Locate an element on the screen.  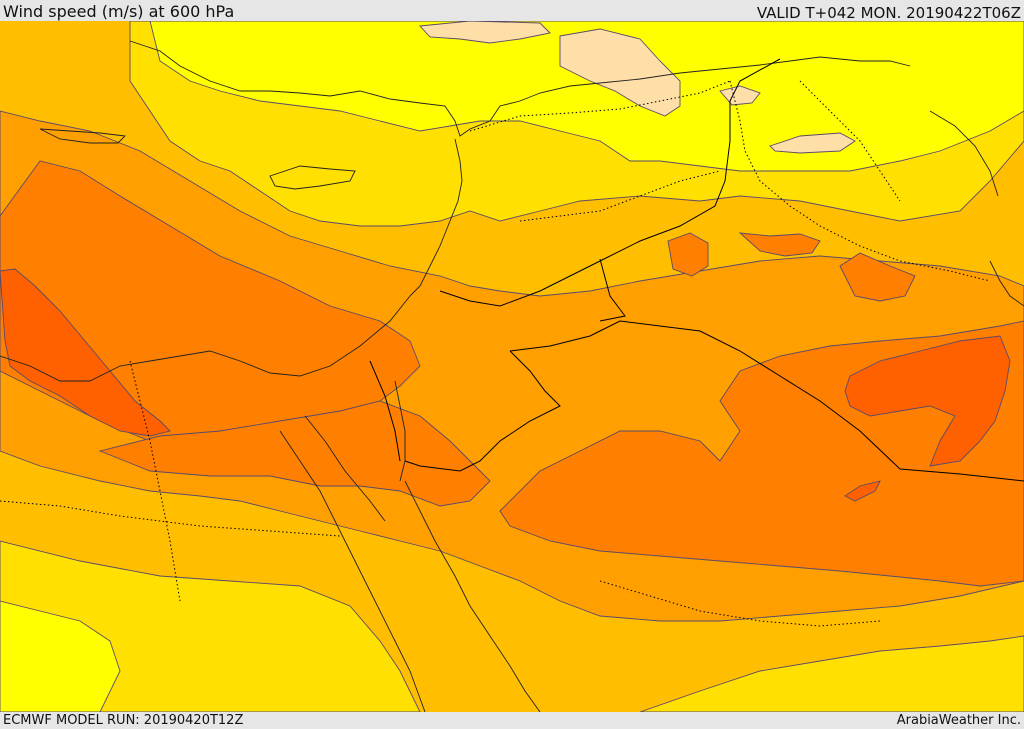
turkey-coast is located at coordinates (520, 88).